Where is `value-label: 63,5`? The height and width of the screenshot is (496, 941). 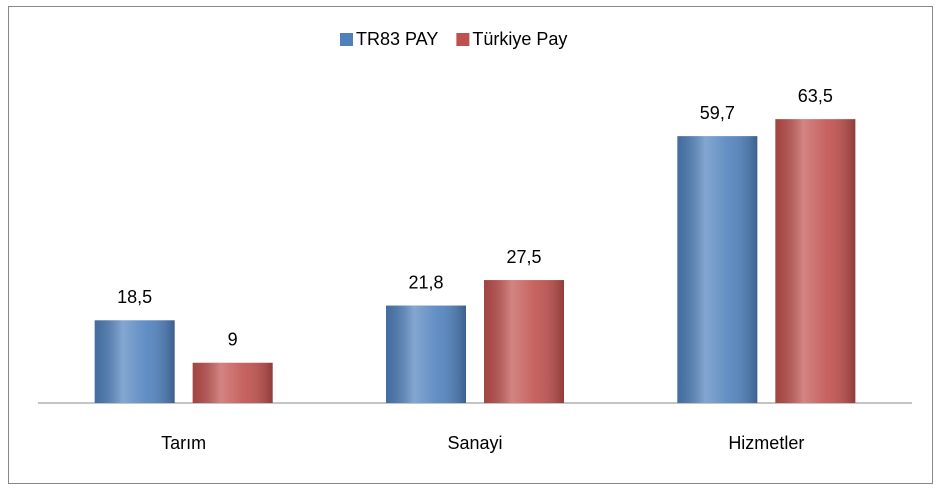 value-label: 63,5 is located at coordinates (815, 96).